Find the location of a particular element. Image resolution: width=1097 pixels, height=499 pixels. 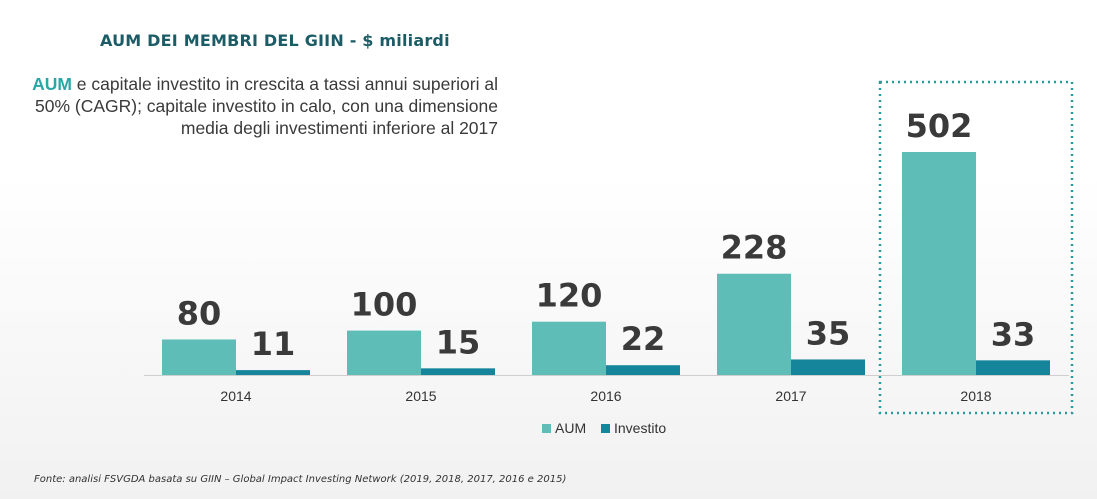

x-tick-label-2018: 2018 is located at coordinates (975, 396).